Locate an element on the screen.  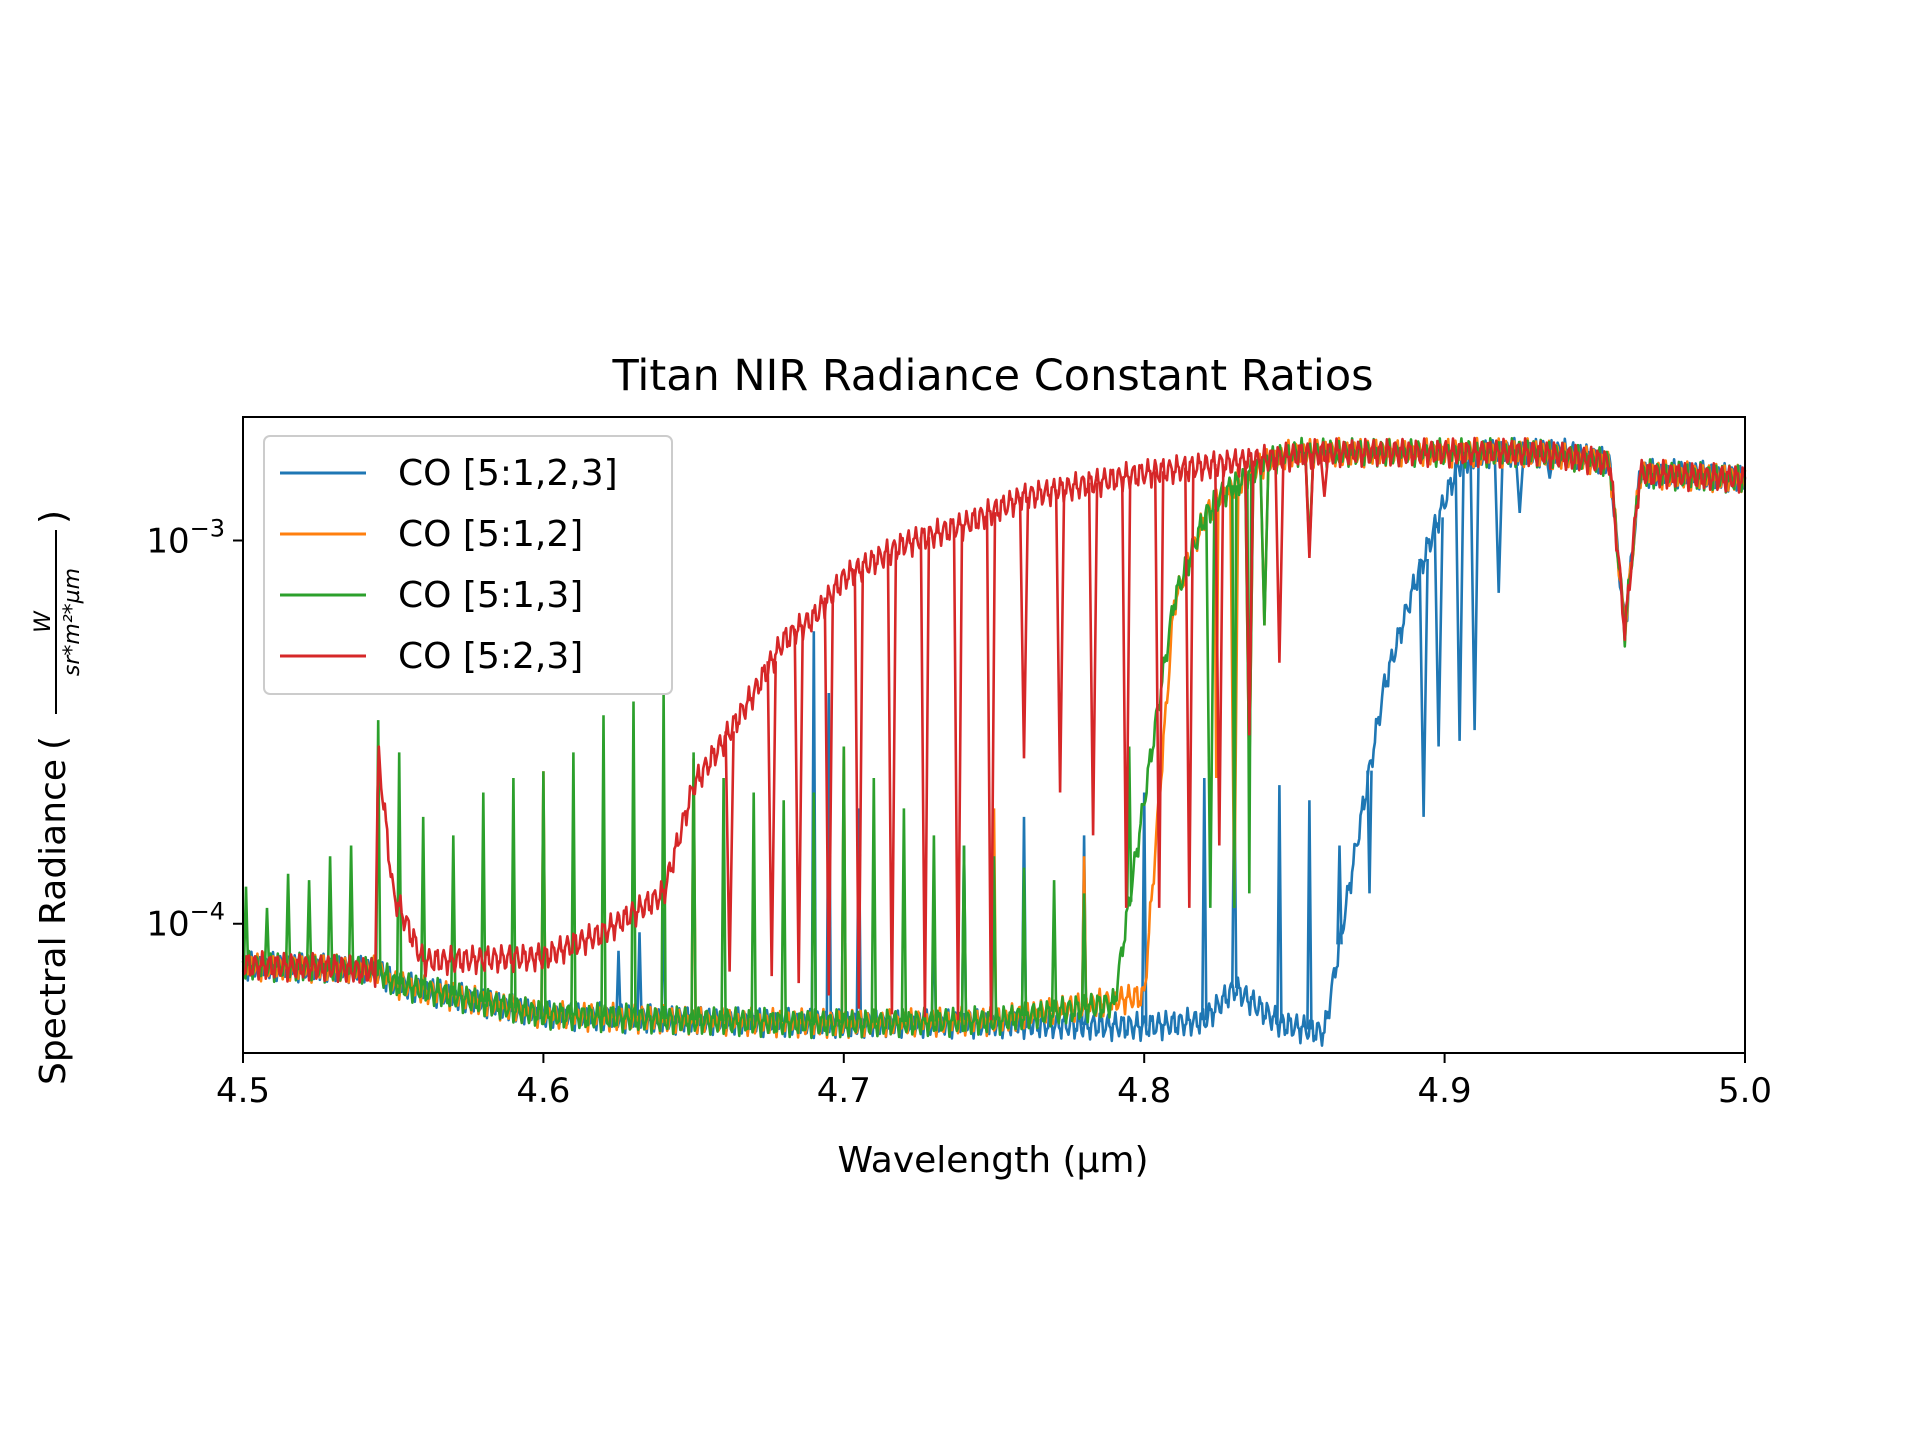
y-tick-label-0: 10⁻⁴ is located at coordinates (185, 921).